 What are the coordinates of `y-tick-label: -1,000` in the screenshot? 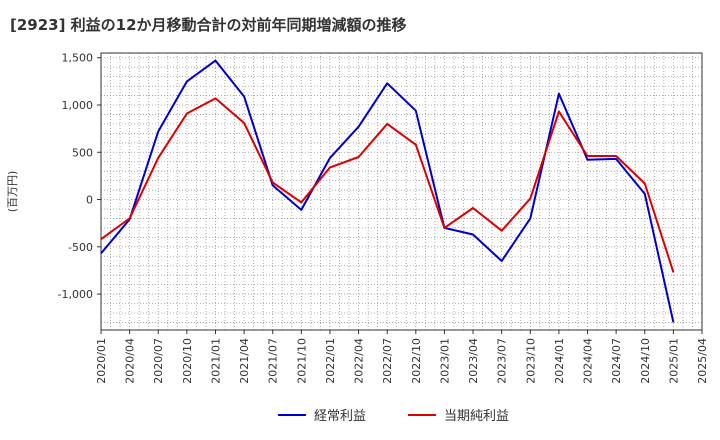 It's located at (75, 294).